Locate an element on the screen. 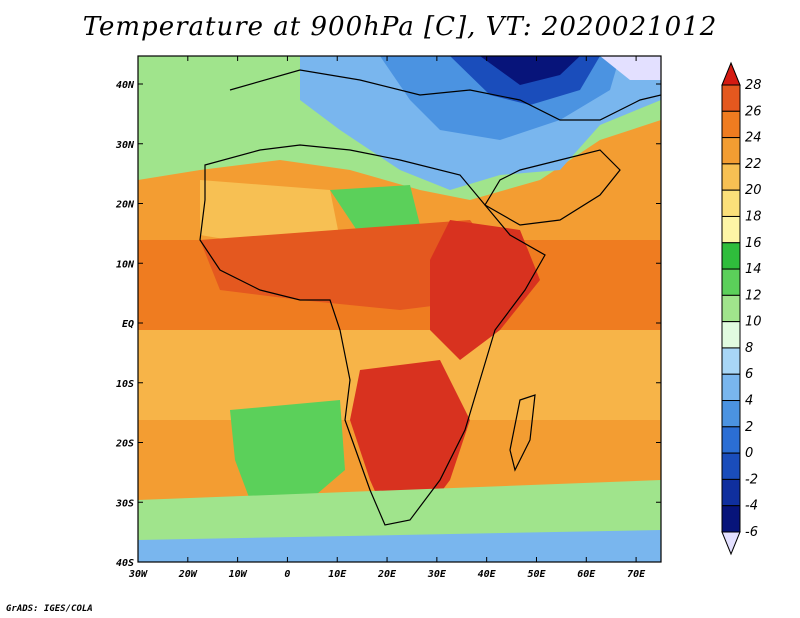 This screenshot has width=800, height=618. europe-asia-coastline is located at coordinates (445, 95).